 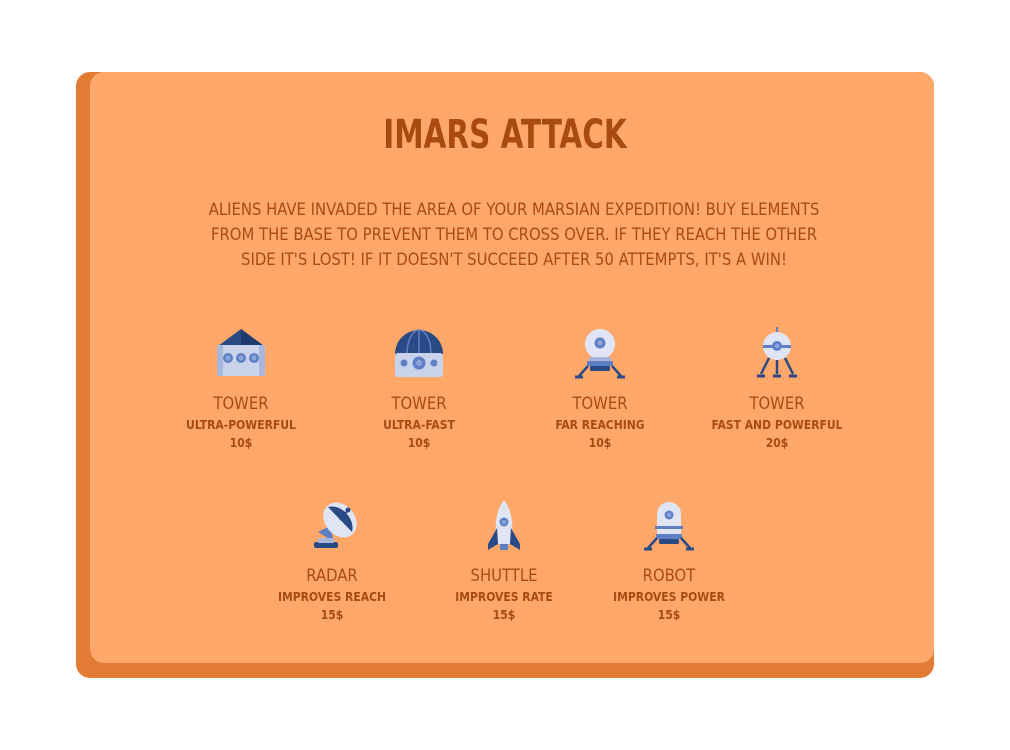 I want to click on item-description: IMPROVES POWER, so click(x=669, y=597).